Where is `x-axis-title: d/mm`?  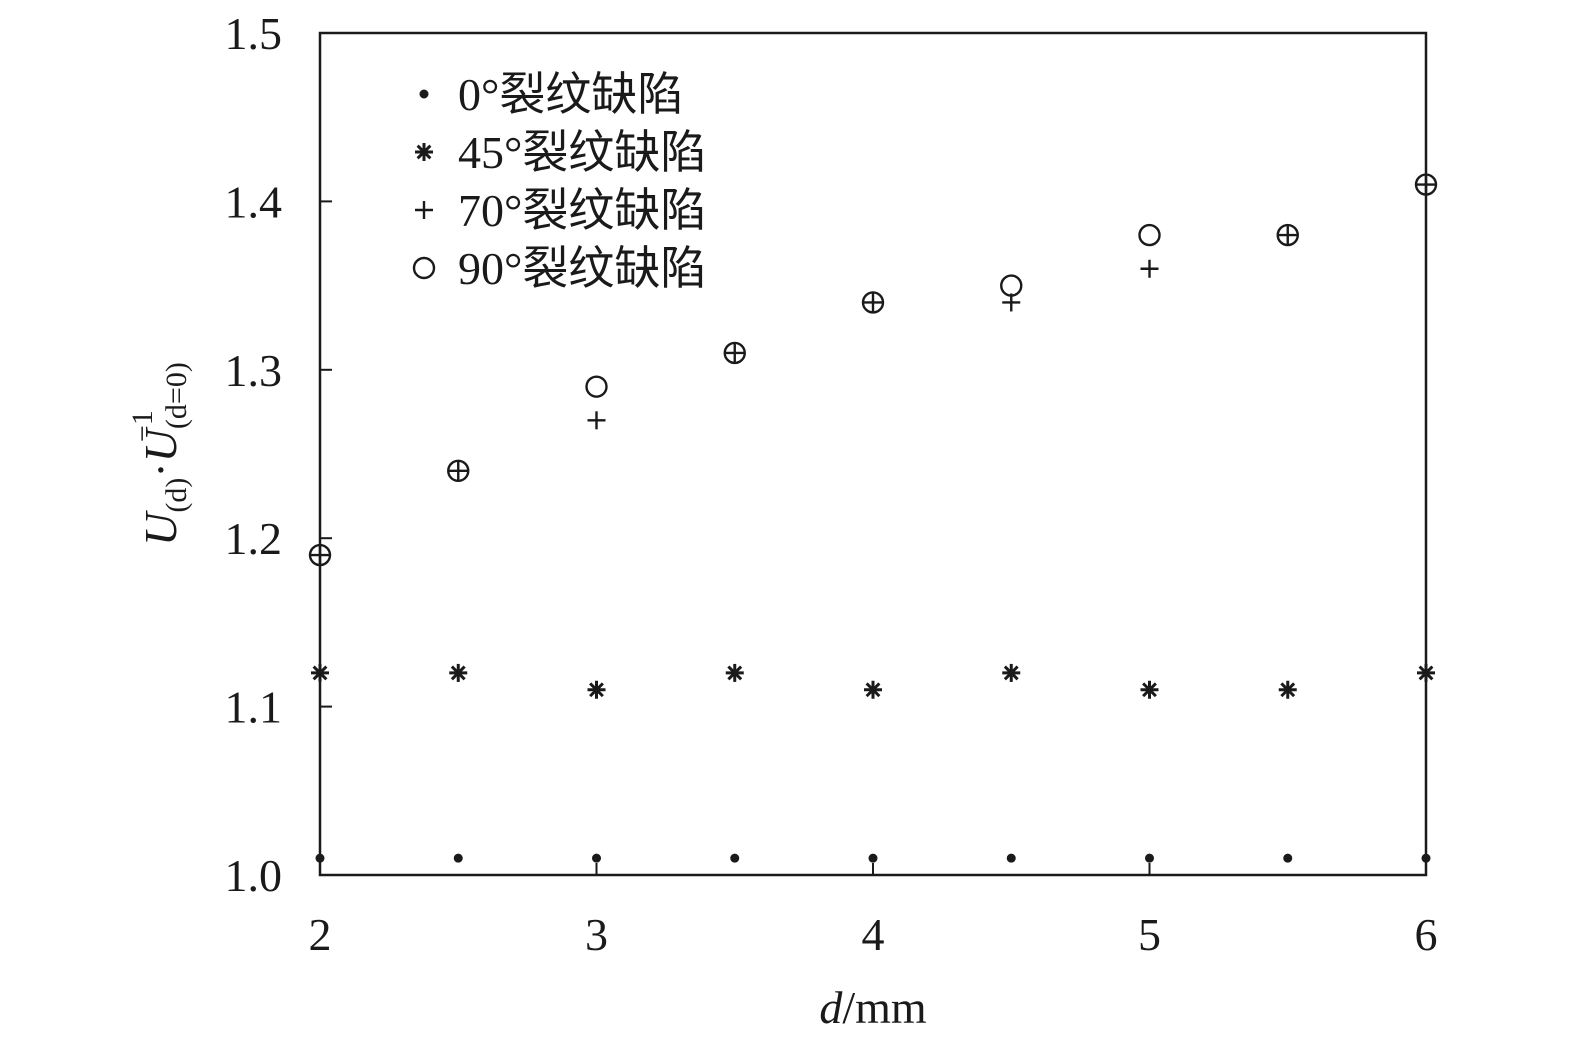 x-axis-title: d/mm is located at coordinates (873, 1007).